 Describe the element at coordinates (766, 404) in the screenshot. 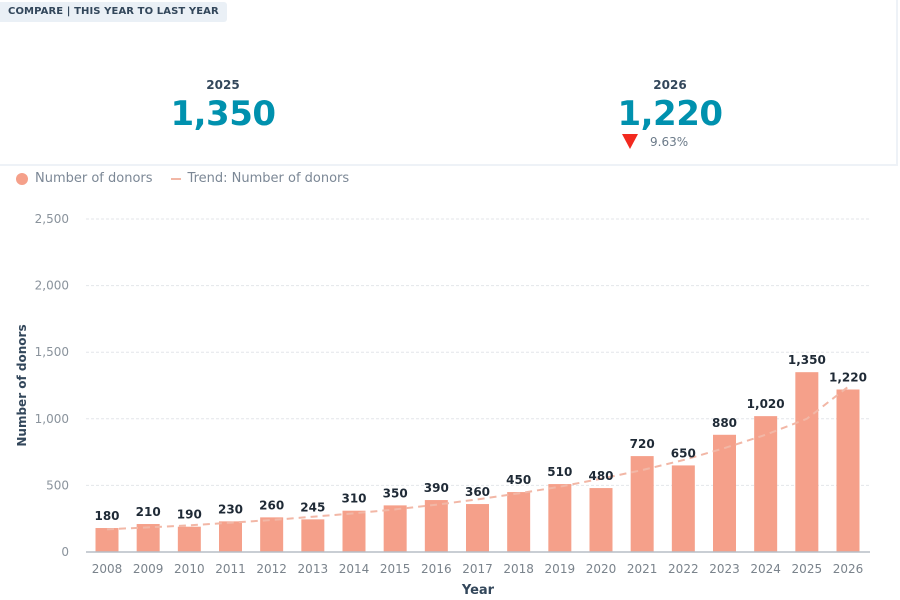

I see `bar-value-label: 1,020` at that location.